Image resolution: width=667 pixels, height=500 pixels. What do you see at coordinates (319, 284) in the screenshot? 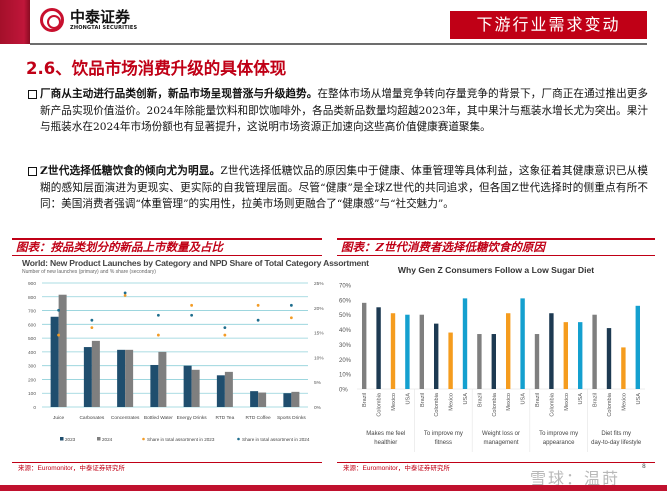
I see `y2-tick-label: 25%` at bounding box center [319, 284].